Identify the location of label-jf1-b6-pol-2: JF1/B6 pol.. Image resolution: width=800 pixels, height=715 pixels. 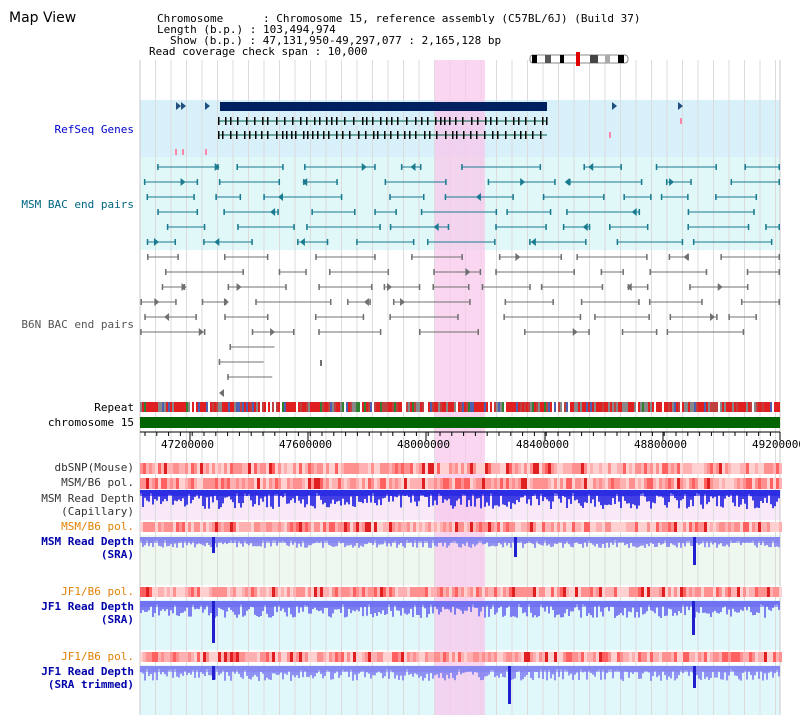
(97, 656).